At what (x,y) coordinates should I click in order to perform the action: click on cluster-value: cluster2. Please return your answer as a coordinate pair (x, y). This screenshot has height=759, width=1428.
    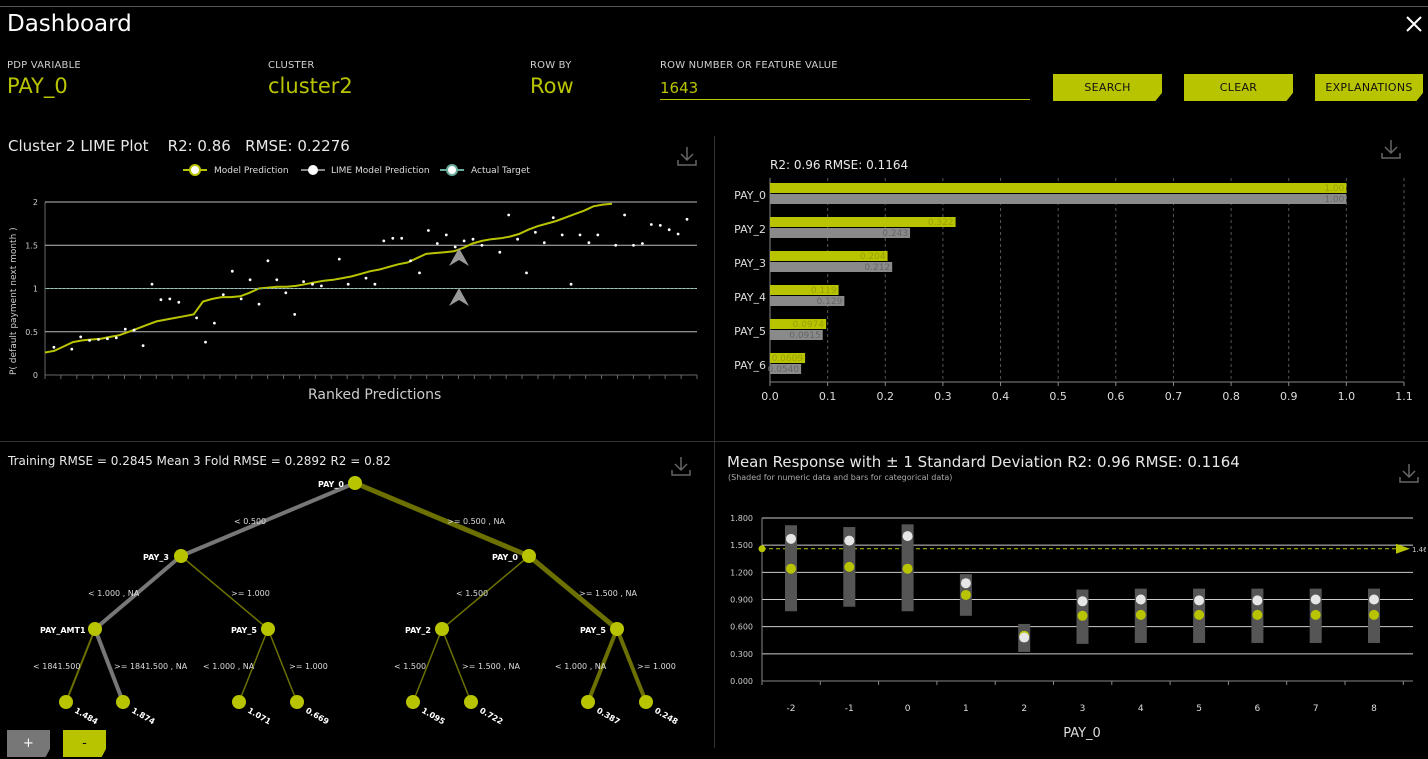
    Looking at the image, I should click on (310, 86).